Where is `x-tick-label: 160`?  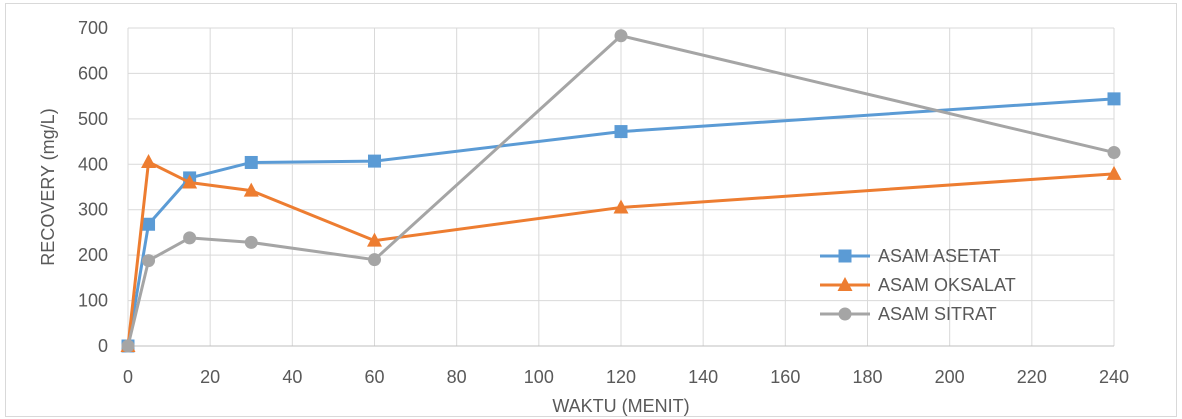 x-tick-label: 160 is located at coordinates (785, 377).